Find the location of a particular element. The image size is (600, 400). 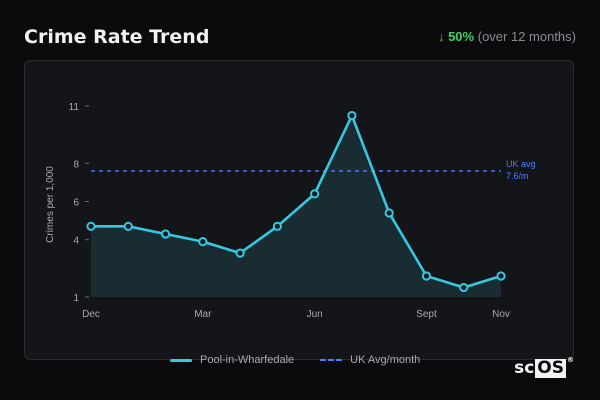

x-tick-label: Nov is located at coordinates (501, 314).